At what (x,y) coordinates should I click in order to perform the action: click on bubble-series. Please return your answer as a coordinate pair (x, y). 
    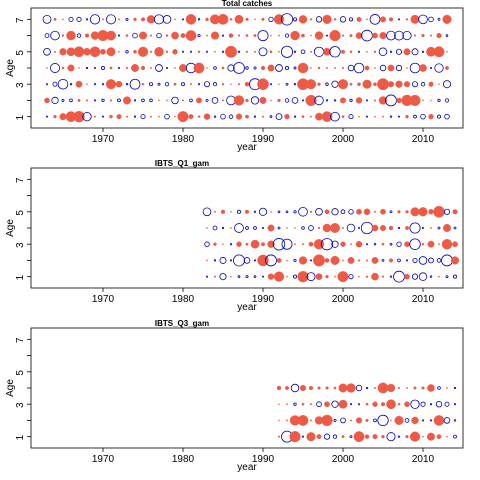
    Looking at the image, I should click on (366, 412).